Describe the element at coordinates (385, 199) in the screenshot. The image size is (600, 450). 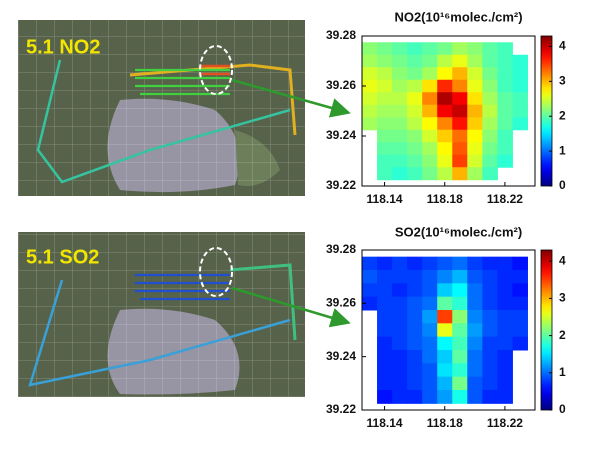
I see `x-tick-label: 118.14` at that location.